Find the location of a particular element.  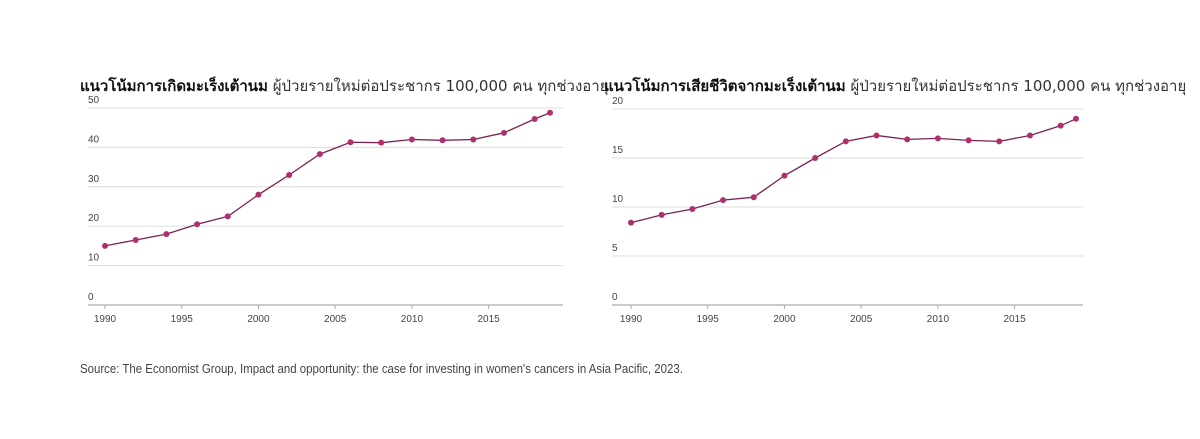

chart-1-ytick-label: 20 is located at coordinates (94, 218).